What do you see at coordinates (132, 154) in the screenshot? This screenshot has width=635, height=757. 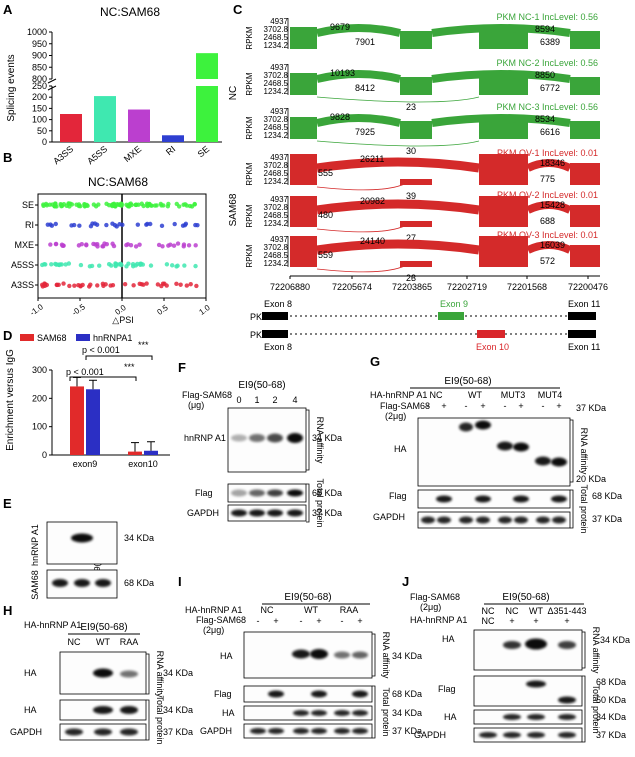 I see `x-tick-label: MXE` at bounding box center [132, 154].